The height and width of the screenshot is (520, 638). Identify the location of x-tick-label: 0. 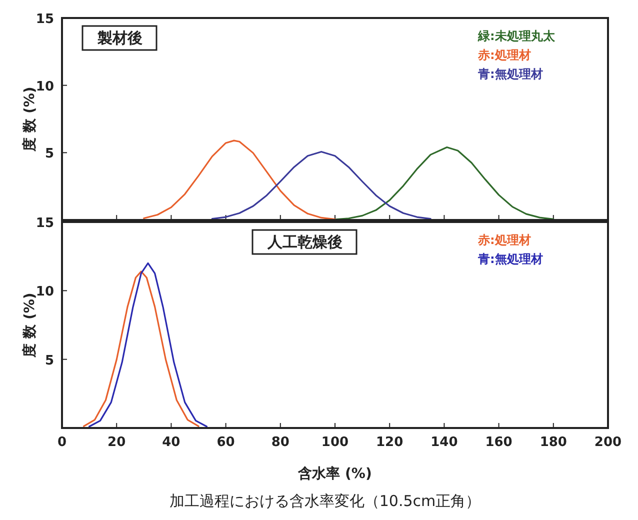
(62, 442).